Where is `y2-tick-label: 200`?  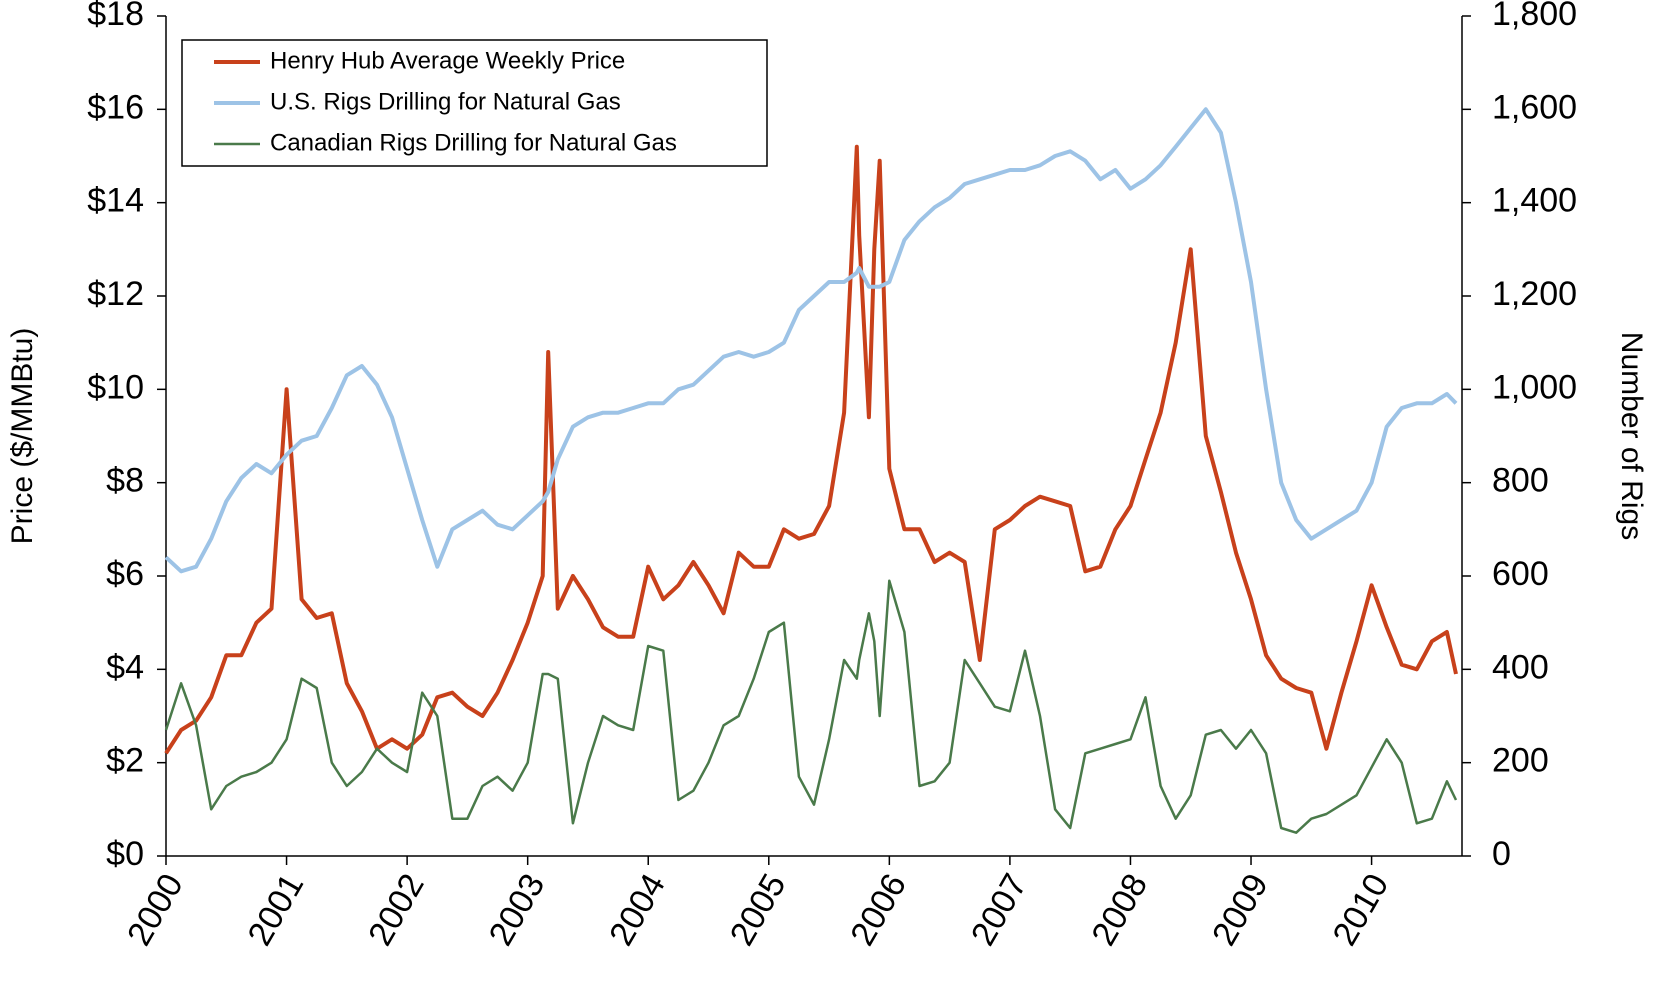 y2-tick-label: 200 is located at coordinates (1520, 761).